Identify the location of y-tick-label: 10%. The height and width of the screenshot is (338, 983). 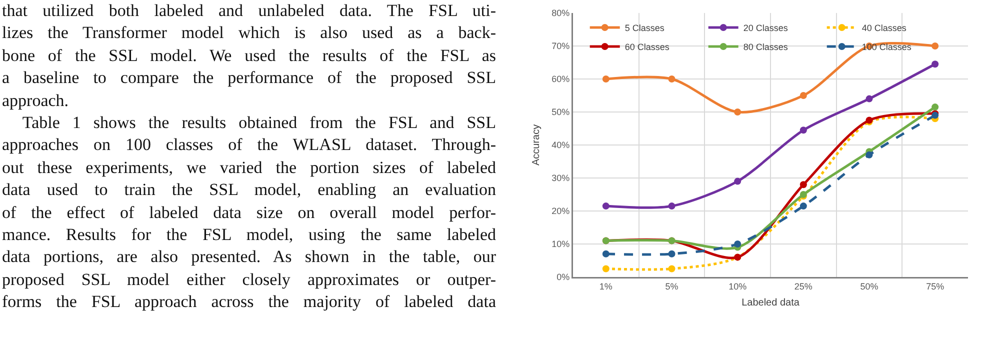
(561, 244).